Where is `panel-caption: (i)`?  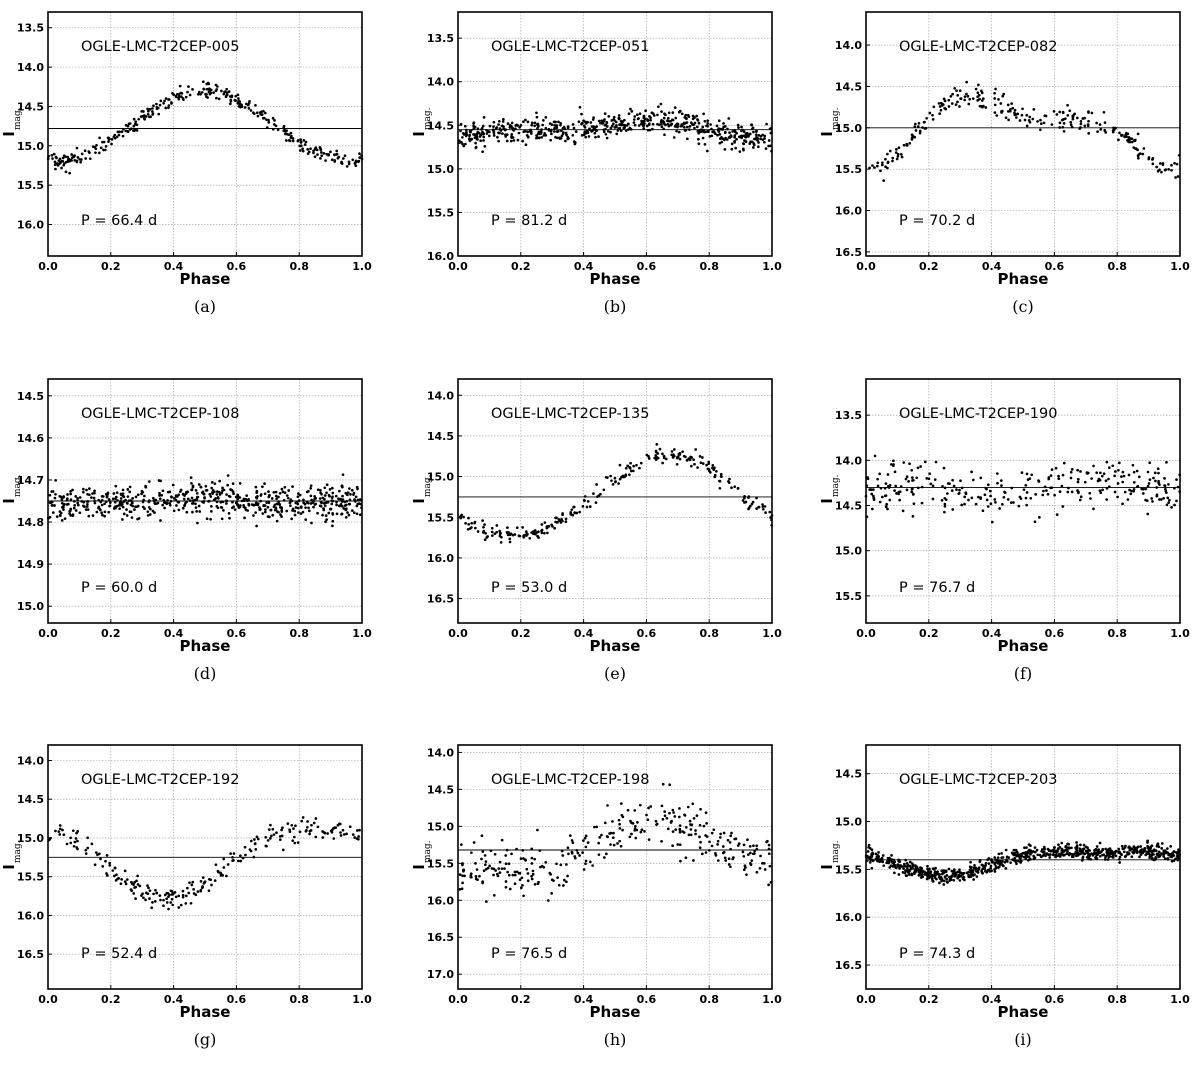
panel-caption: (i) is located at coordinates (1023, 1039).